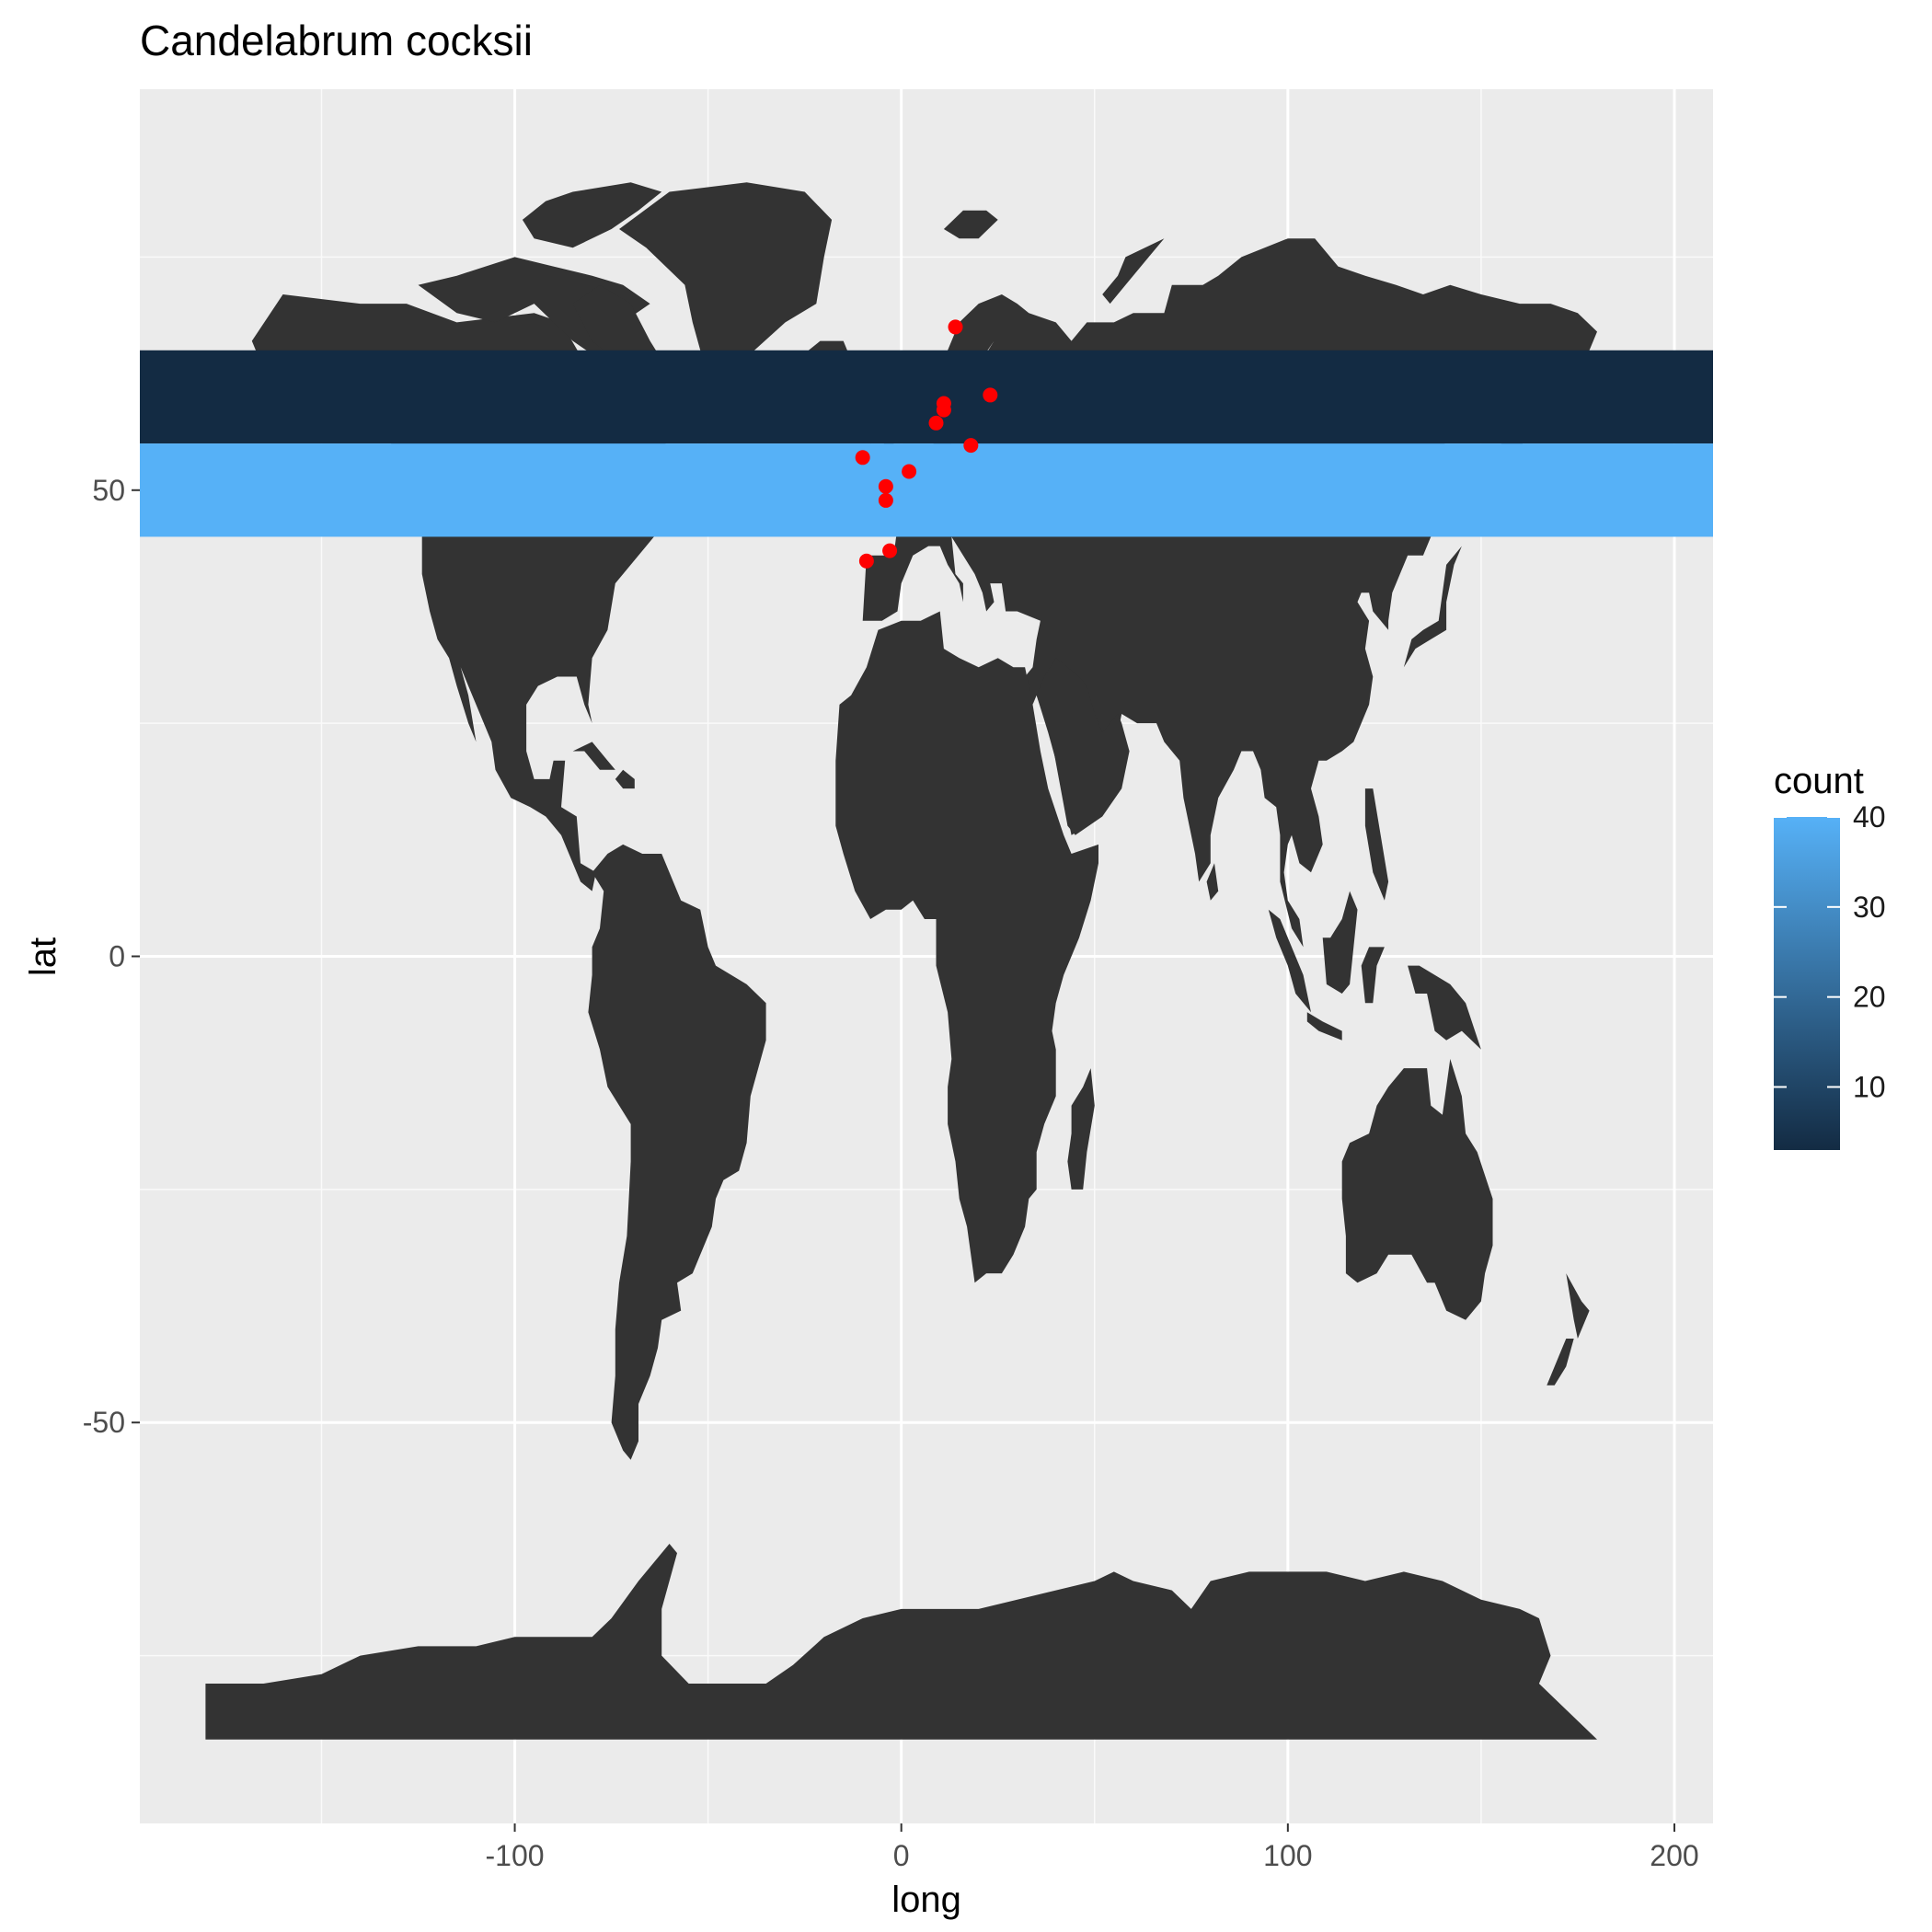  Describe the element at coordinates (1212, 882) in the screenshot. I see `land-sri-lanka` at that location.